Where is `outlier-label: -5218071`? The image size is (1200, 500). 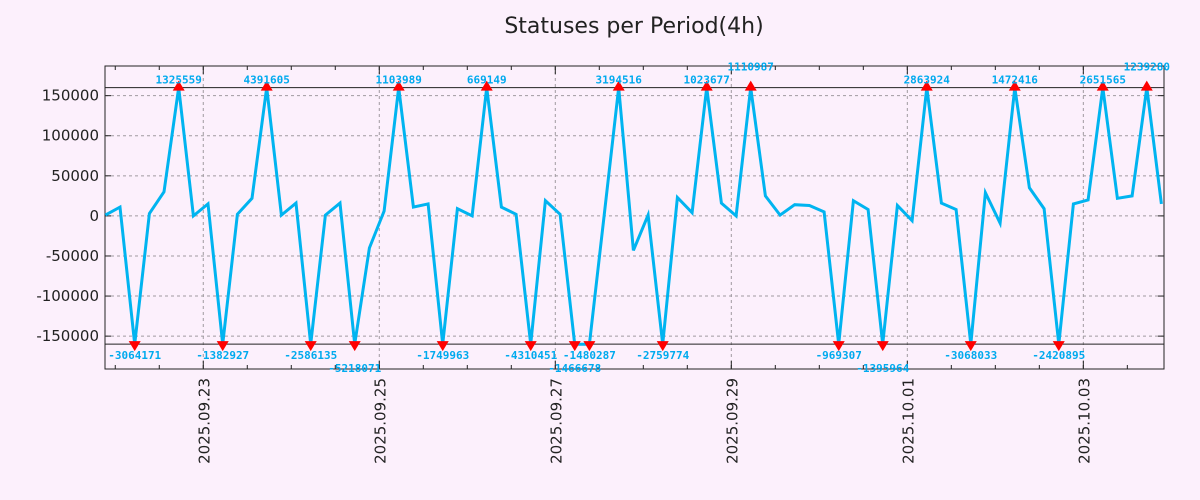 outlier-label: -5218071 is located at coordinates (354, 368).